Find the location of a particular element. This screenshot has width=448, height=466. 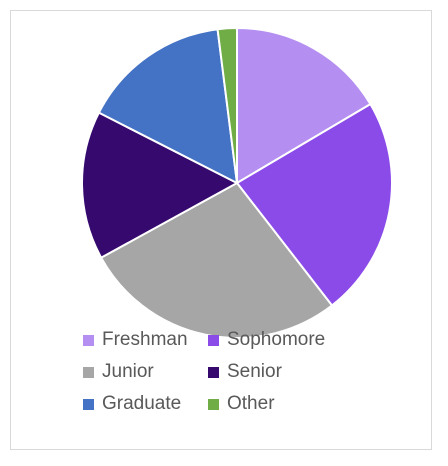

legend-swatch-graduate is located at coordinates (88, 404).